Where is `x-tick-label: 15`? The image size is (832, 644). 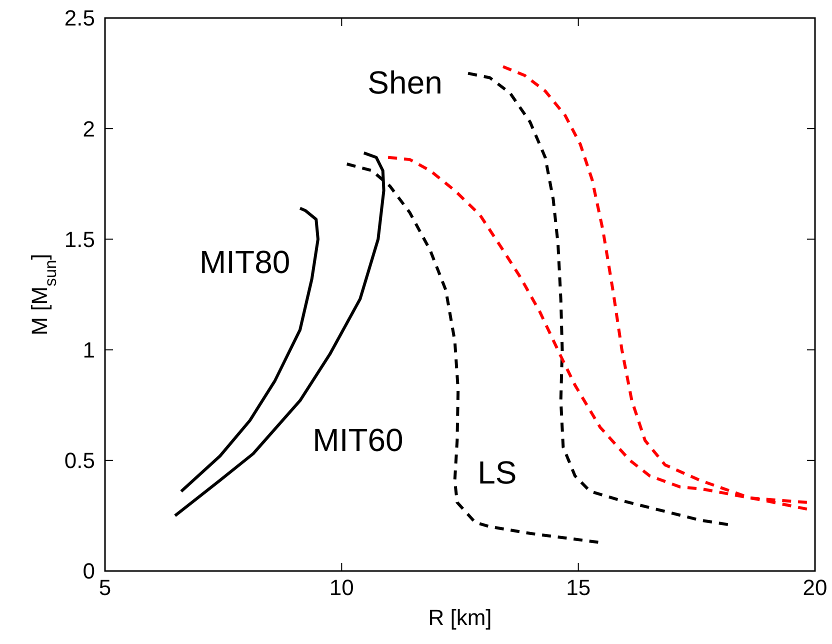
x-tick-label: 15 is located at coordinates (578, 587).